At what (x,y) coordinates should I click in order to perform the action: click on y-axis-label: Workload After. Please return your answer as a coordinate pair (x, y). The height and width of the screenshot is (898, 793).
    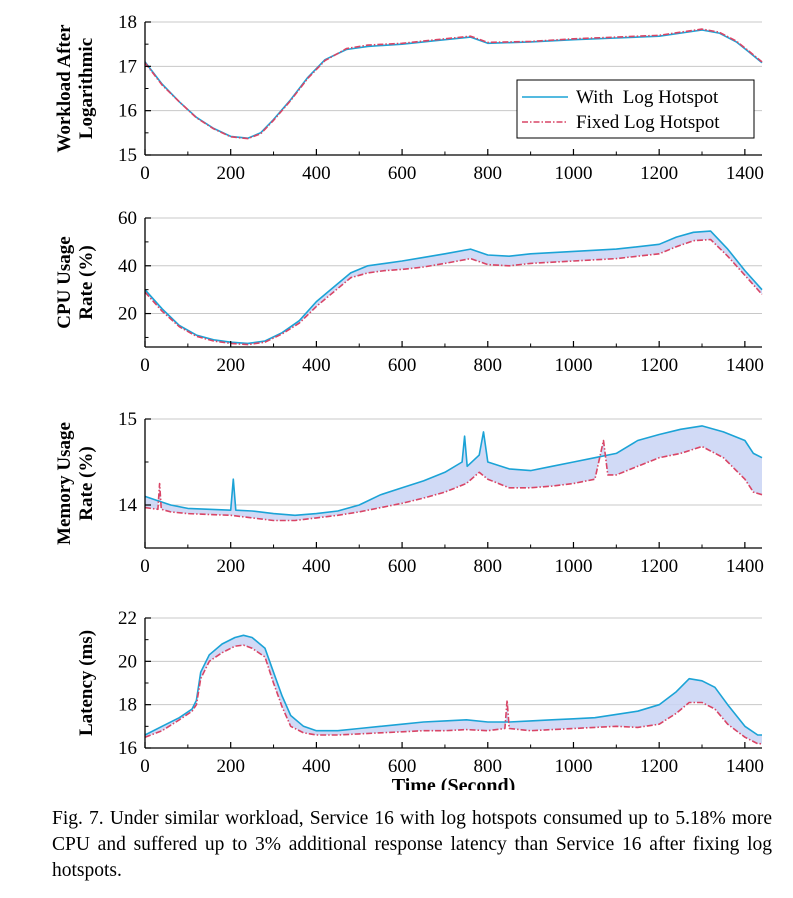
    Looking at the image, I should click on (64, 88).